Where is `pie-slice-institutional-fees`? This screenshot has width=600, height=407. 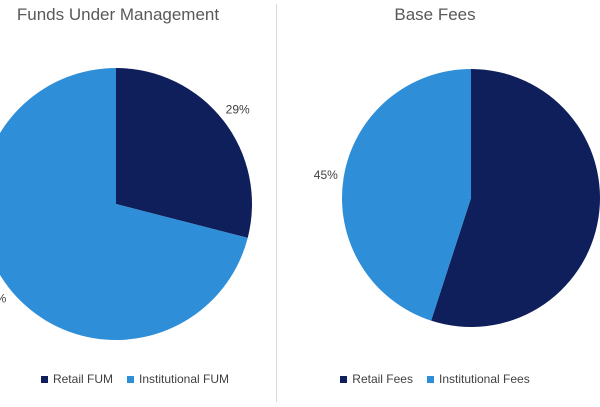 pie-slice-institutional-fees is located at coordinates (406, 195).